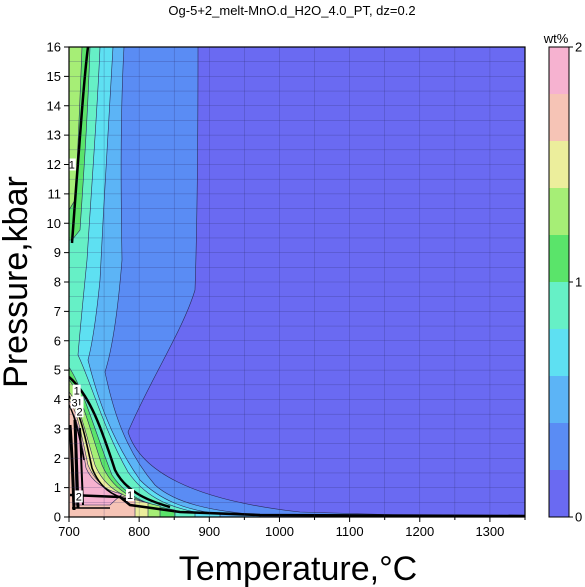 This screenshot has height=587, width=585. I want to click on y-tick-label: 6, so click(57, 340).